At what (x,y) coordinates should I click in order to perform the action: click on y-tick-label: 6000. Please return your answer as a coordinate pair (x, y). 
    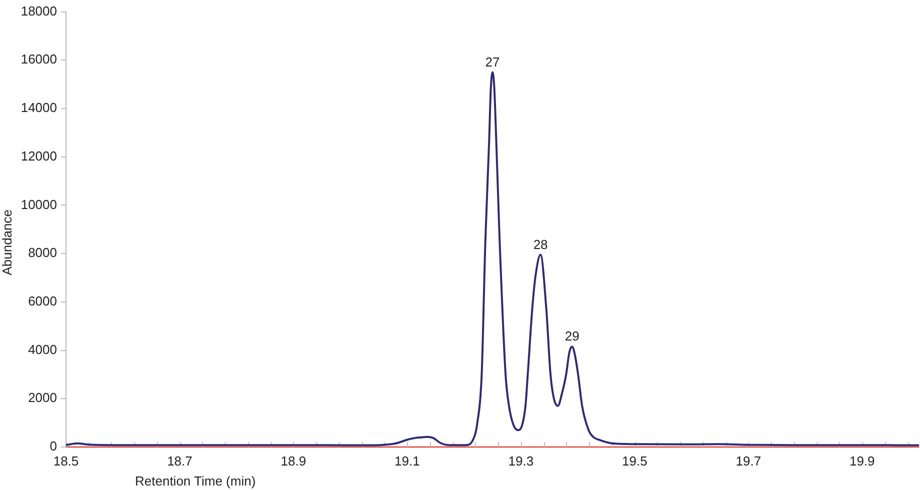
    Looking at the image, I should click on (42, 301).